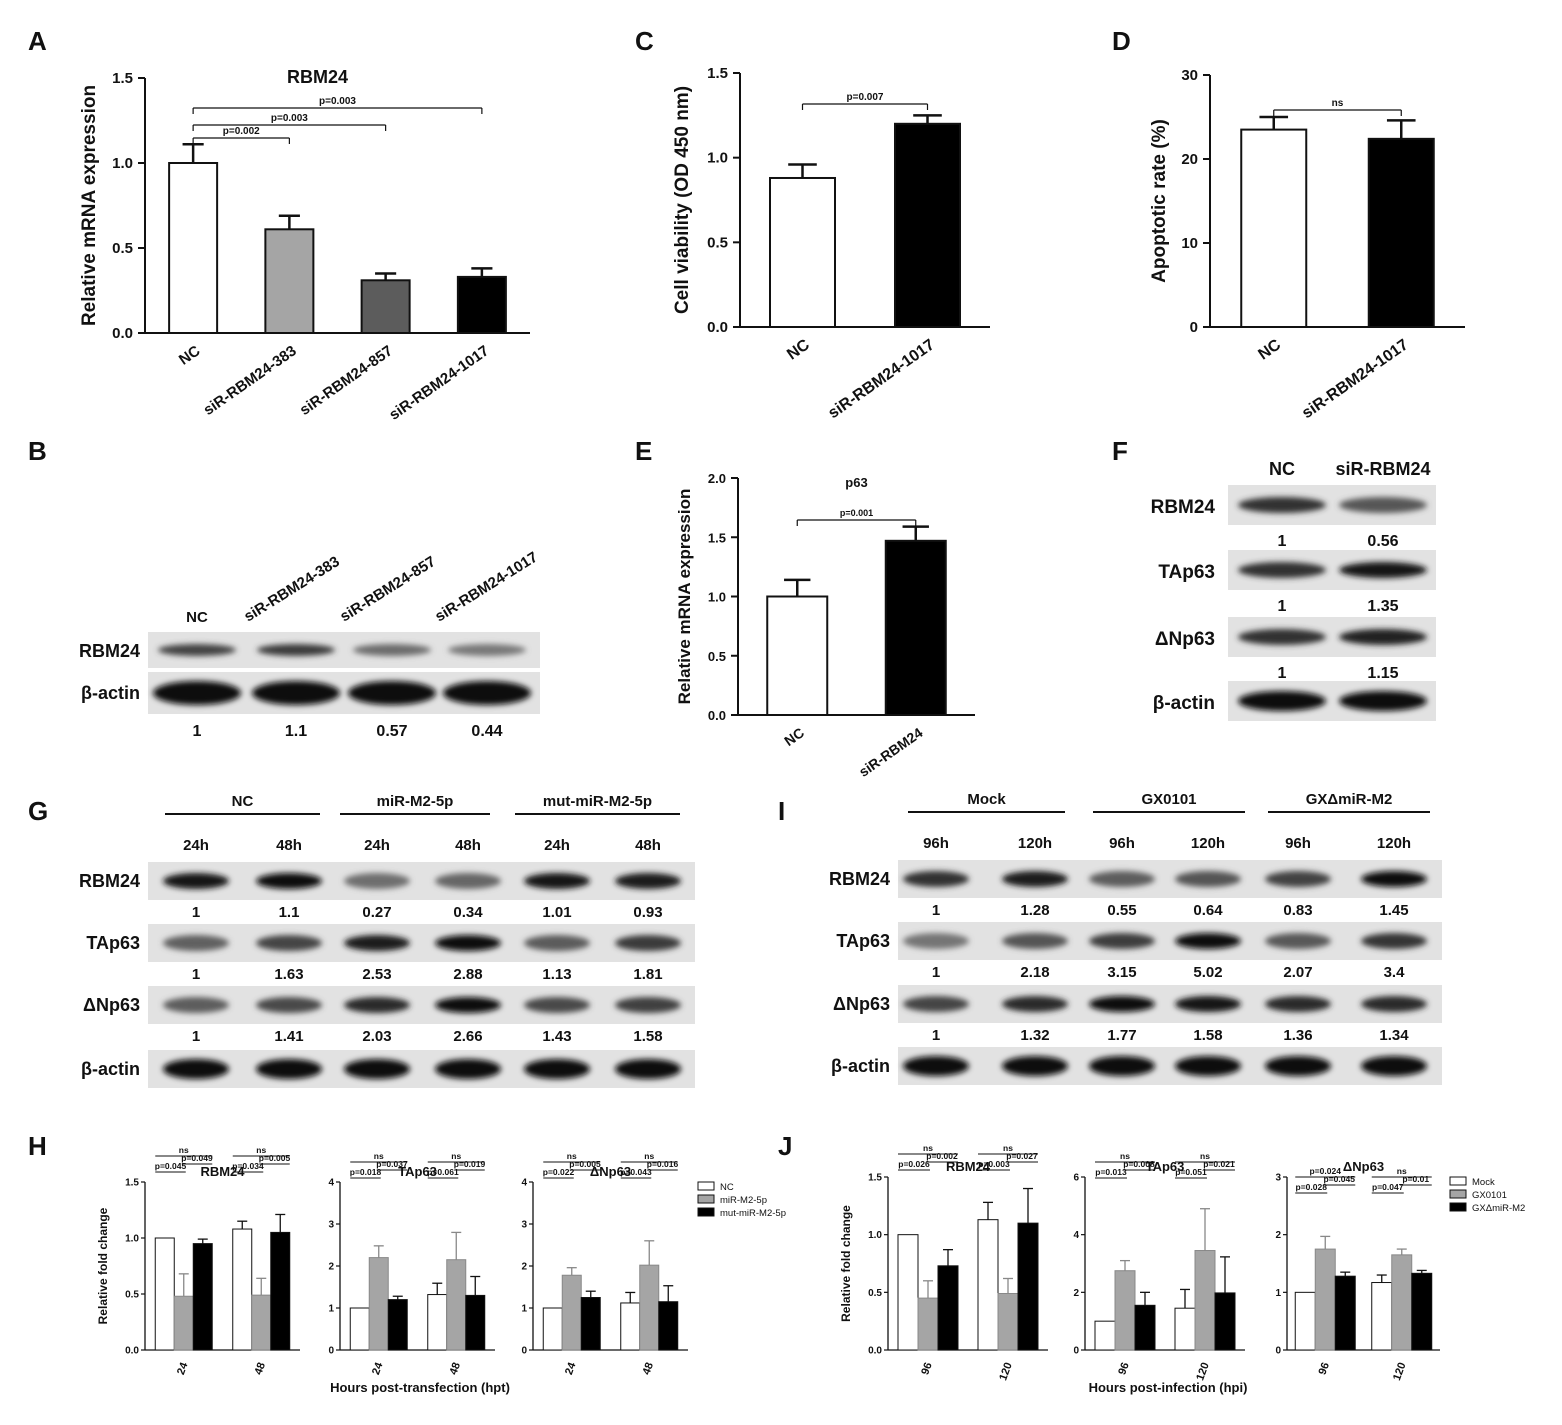 The image size is (1562, 1425). Describe the element at coordinates (1382, 469) in the screenshot. I see `lane-label: siR-RBM24` at that location.